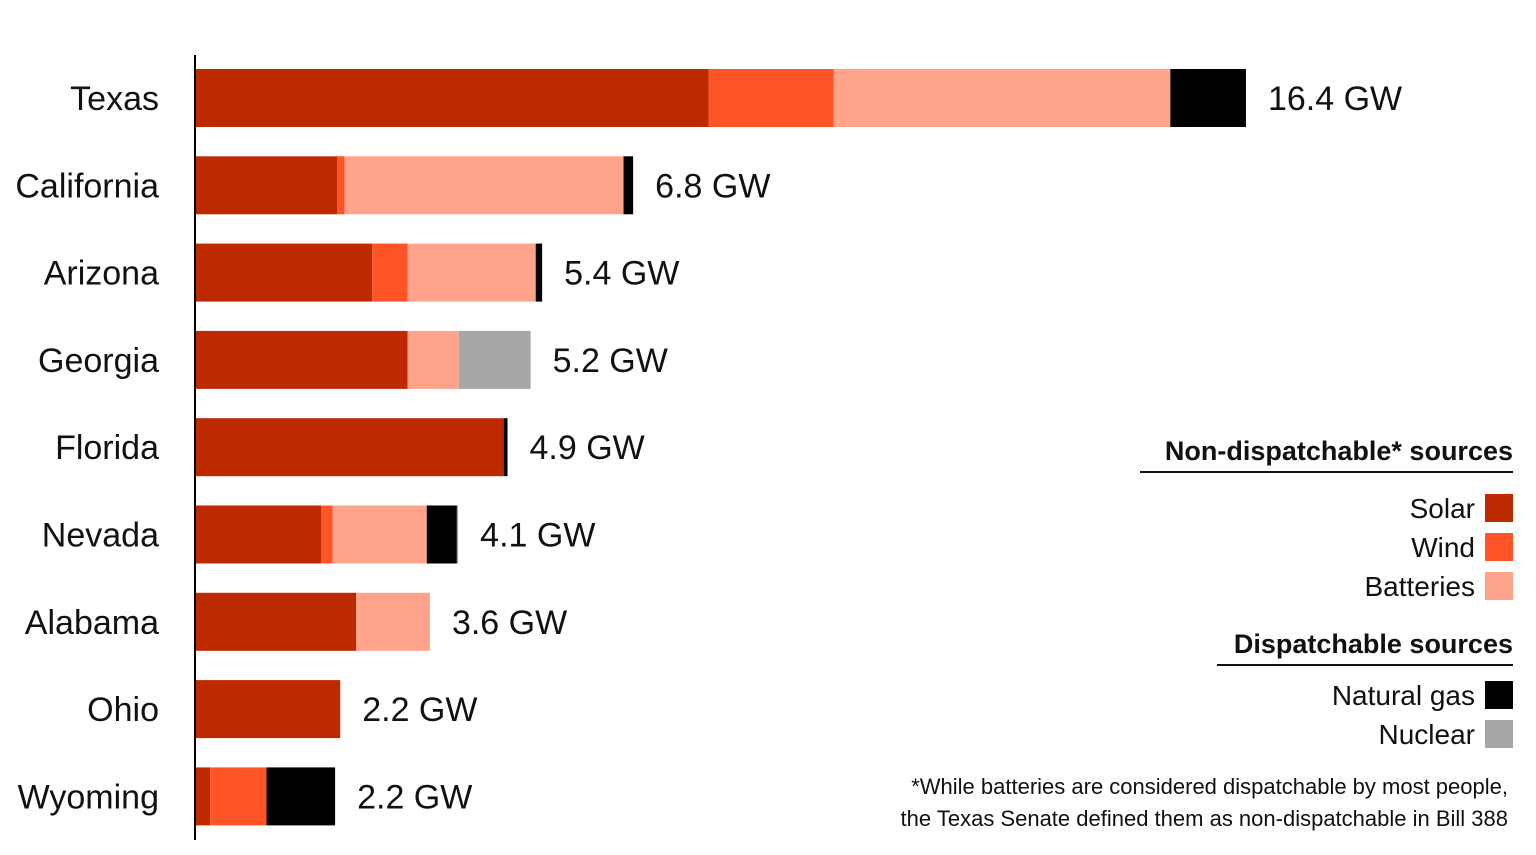 The image size is (1536, 855). I want to click on bar-california-solar, so click(267, 185).